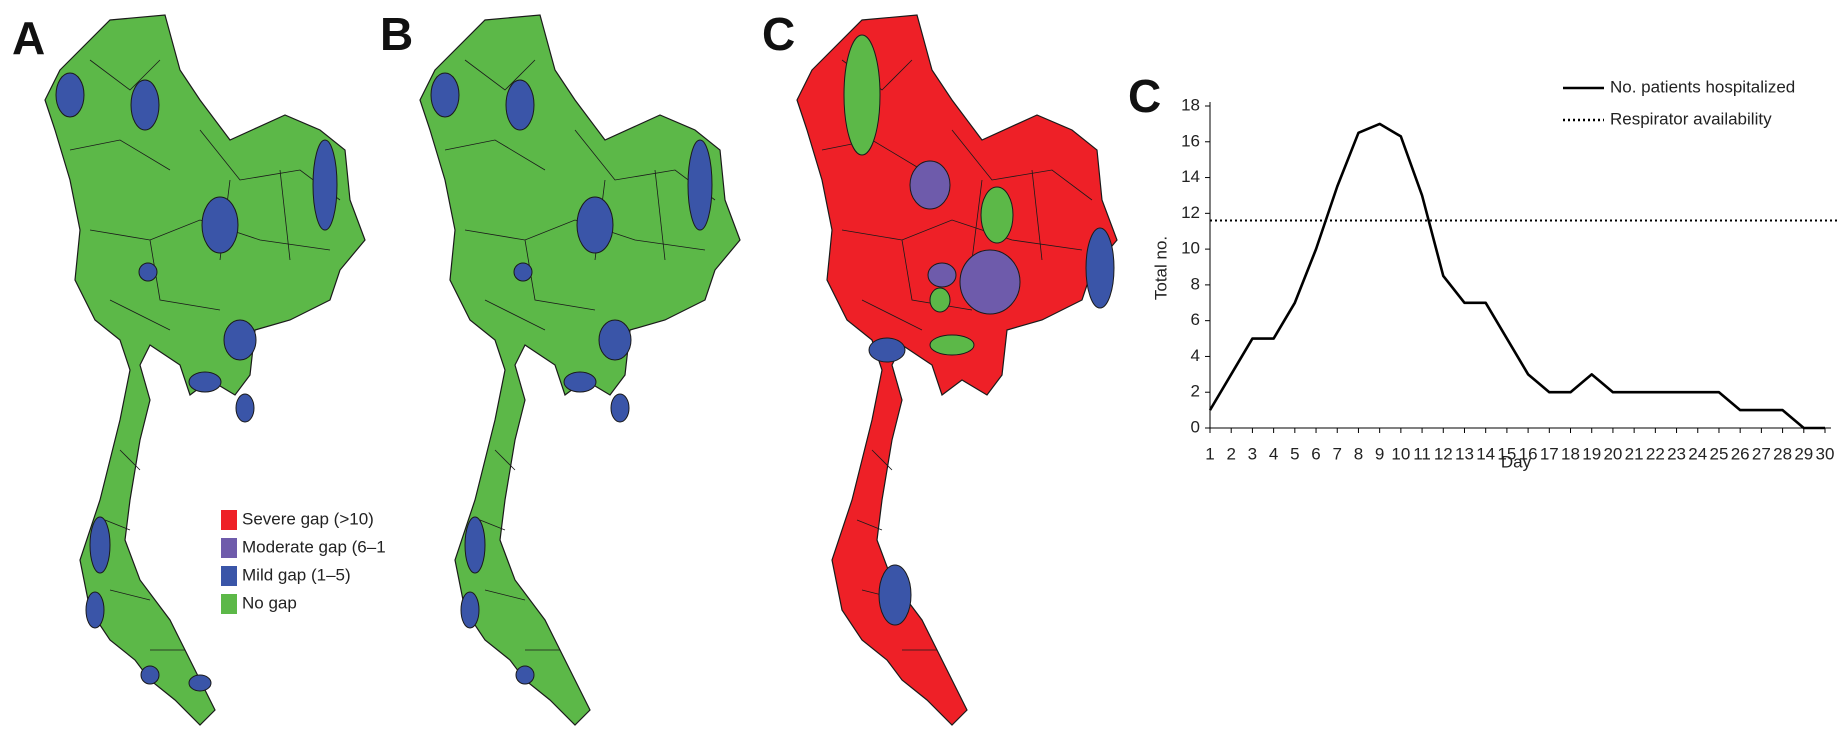 Image resolution: width=1843 pixels, height=735 pixels. What do you see at coordinates (1506, 453) in the screenshot?
I see `x-tick-label: 15` at bounding box center [1506, 453].